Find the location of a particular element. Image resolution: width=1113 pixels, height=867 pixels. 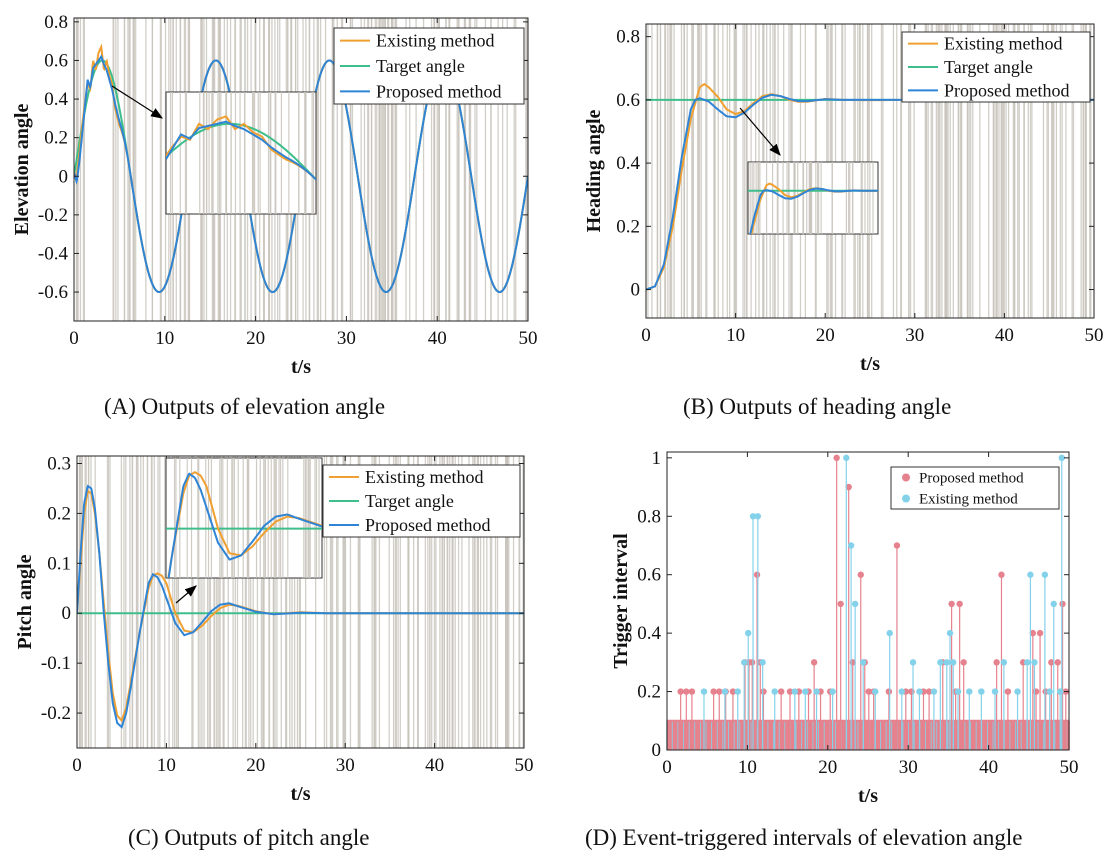

y-axis-label: Trigger interval is located at coordinates (621, 601).